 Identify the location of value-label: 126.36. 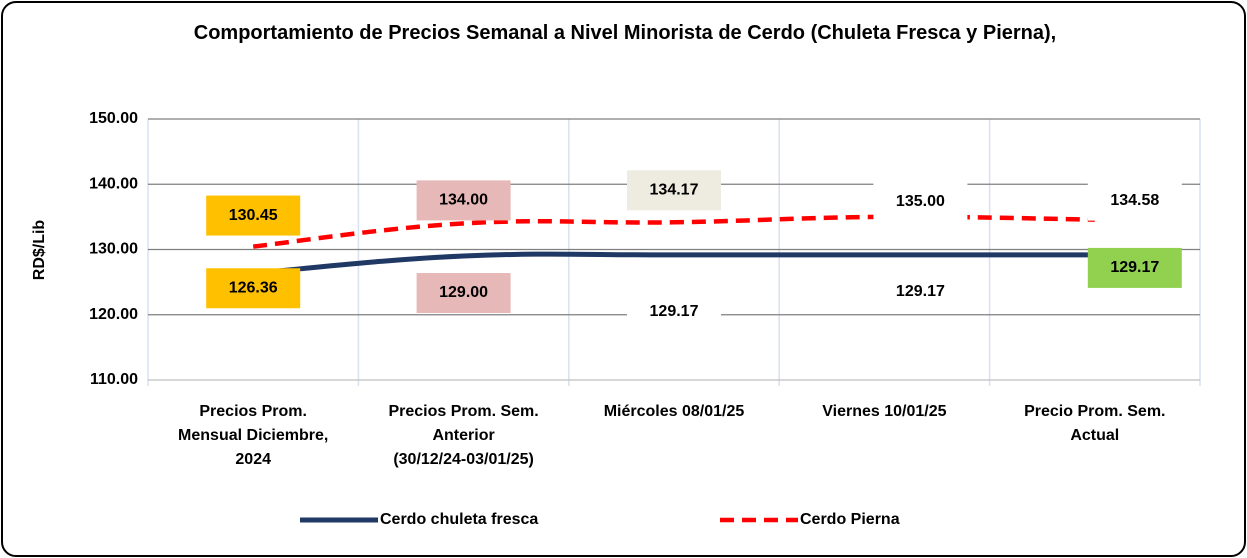
(253, 287).